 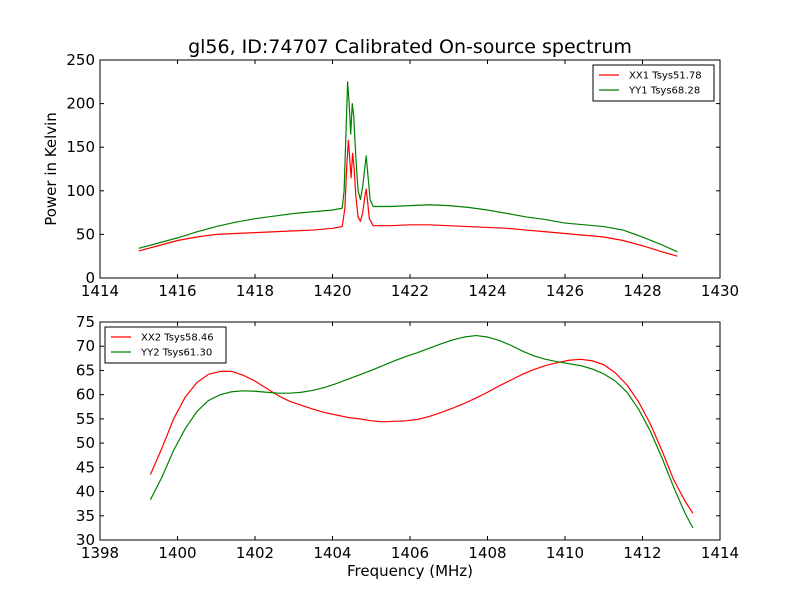 I want to click on y-tick-label: 250, so click(x=80, y=60).